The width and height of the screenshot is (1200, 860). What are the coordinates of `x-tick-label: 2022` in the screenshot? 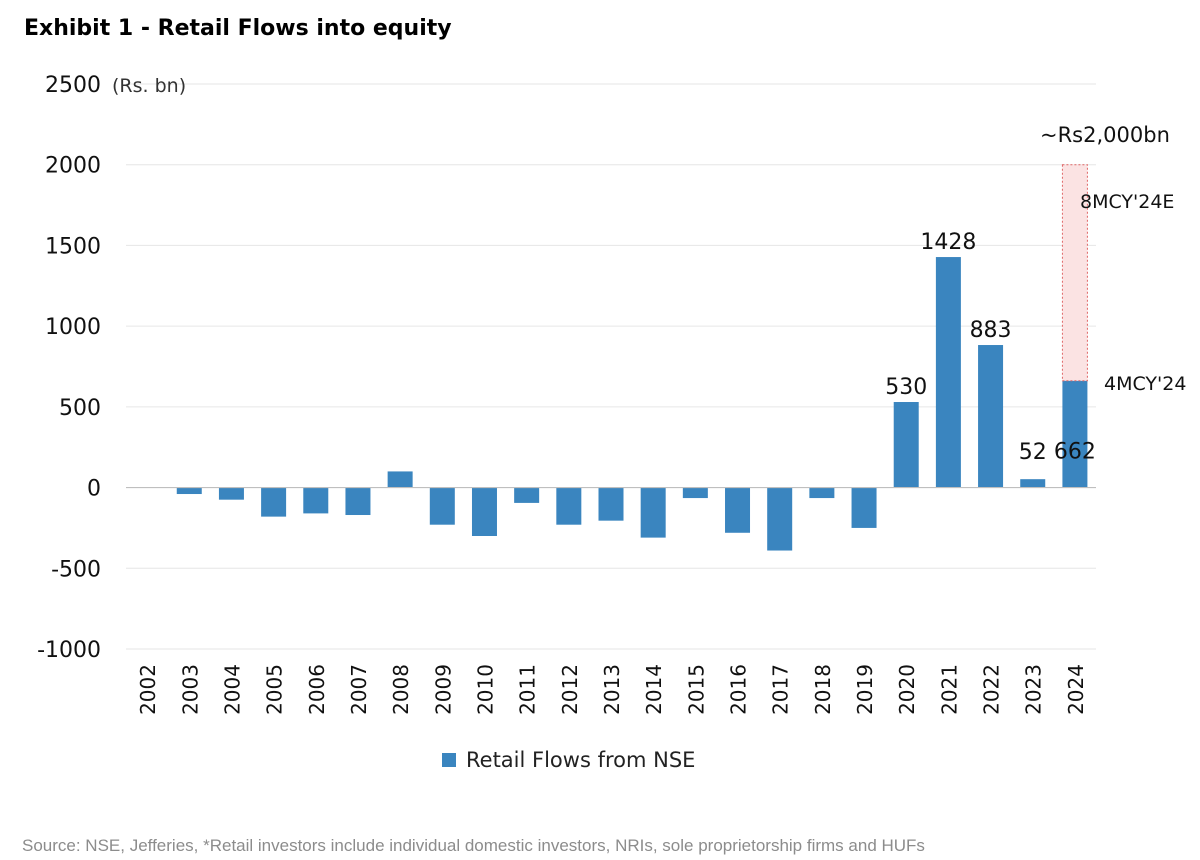 It's located at (992, 689).